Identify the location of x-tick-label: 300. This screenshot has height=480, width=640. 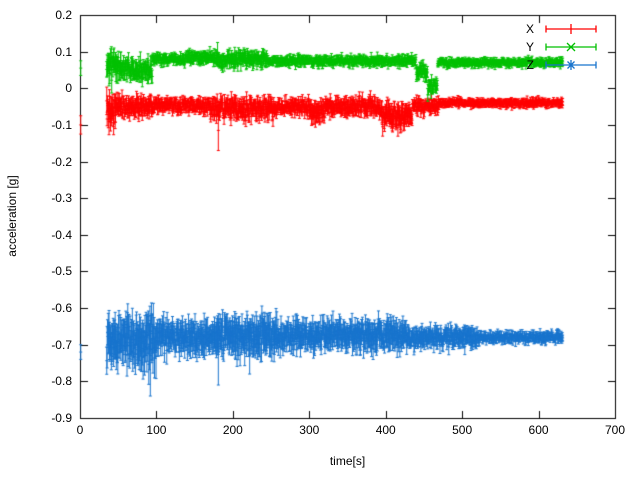
(309, 430).